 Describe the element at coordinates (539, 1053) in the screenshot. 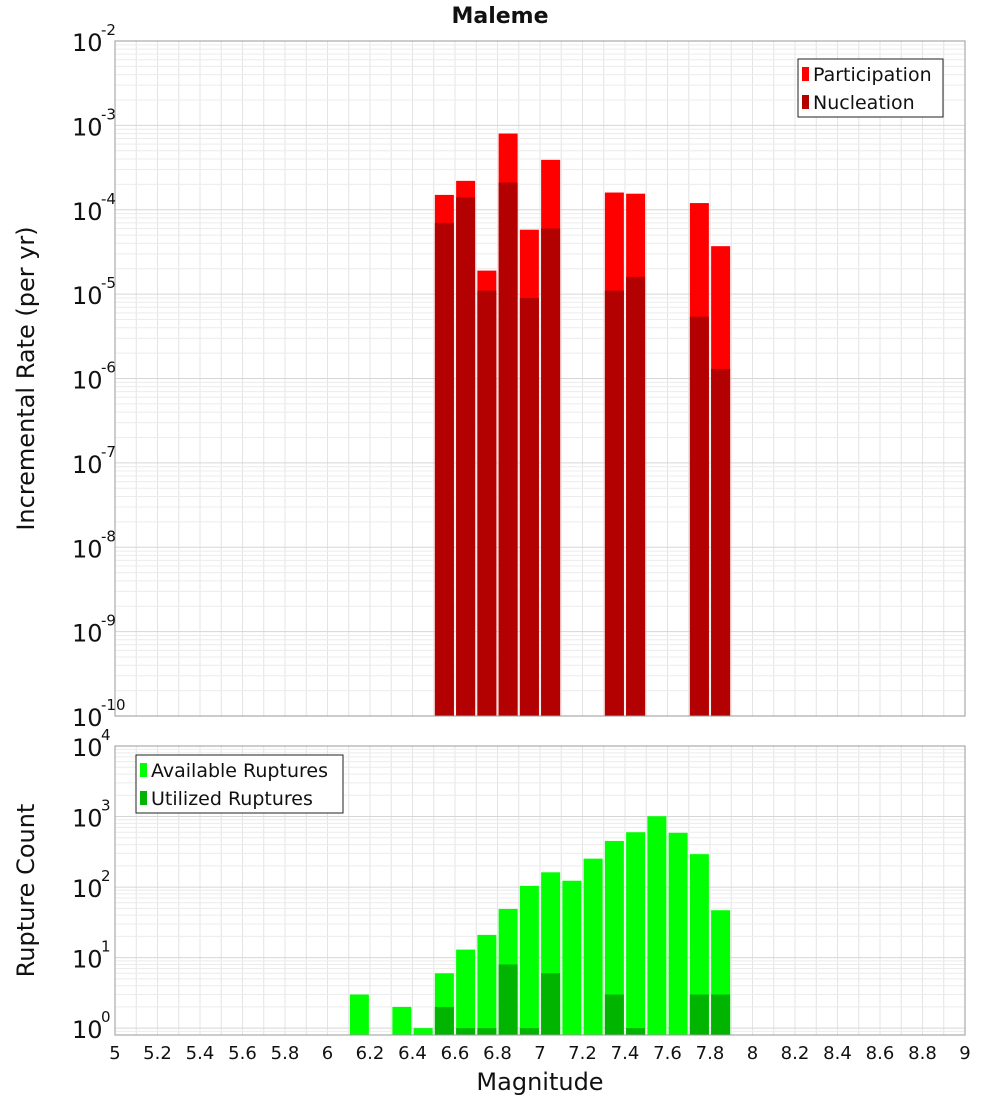

I see `x-tick-label: 7` at that location.